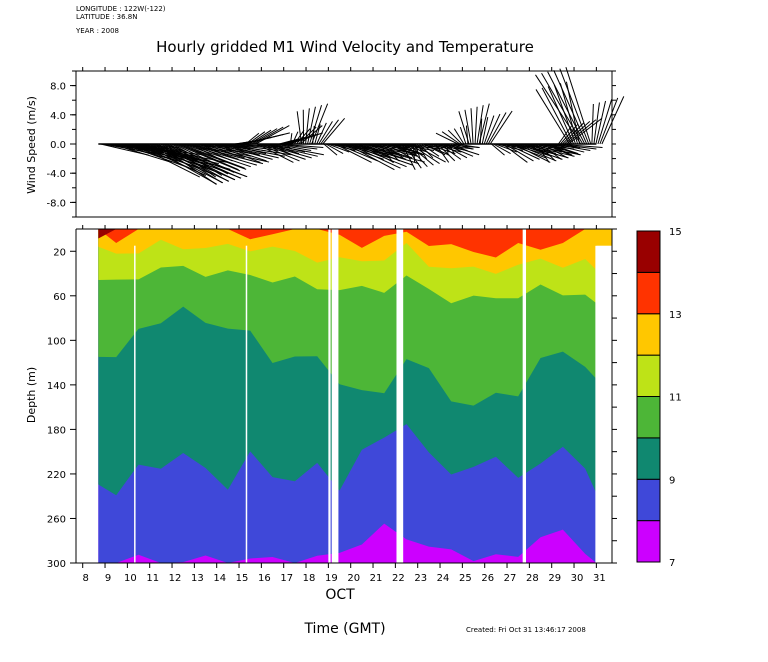 The width and height of the screenshot is (768, 662). Describe the element at coordinates (86, 578) in the screenshot. I see `depth-xtick-label: 8` at that location.